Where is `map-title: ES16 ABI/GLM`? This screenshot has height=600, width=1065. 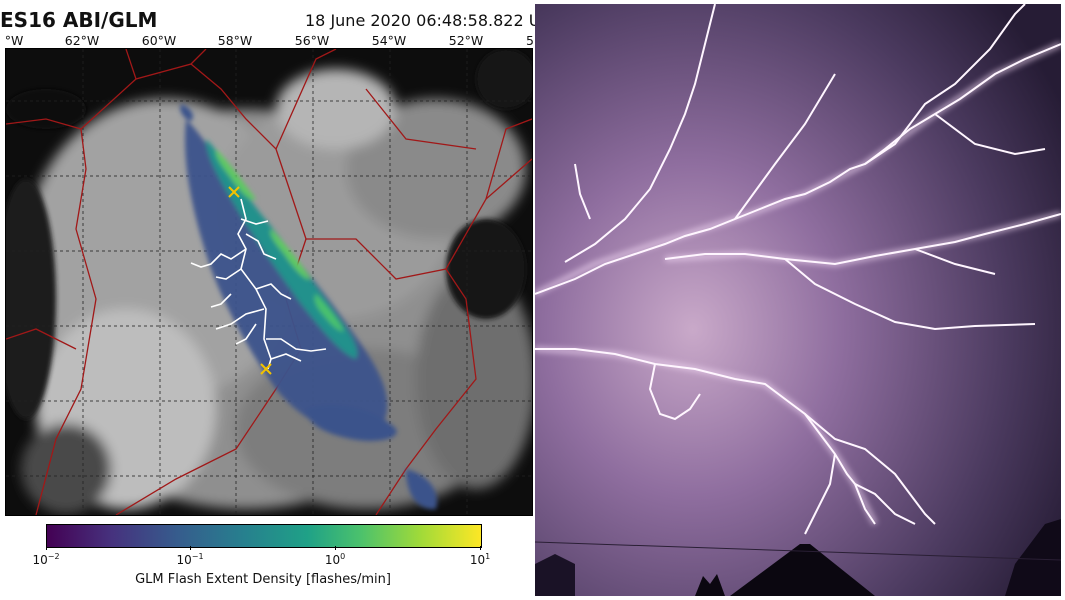
map-title: ES16 ABI/GLM is located at coordinates (79, 20).